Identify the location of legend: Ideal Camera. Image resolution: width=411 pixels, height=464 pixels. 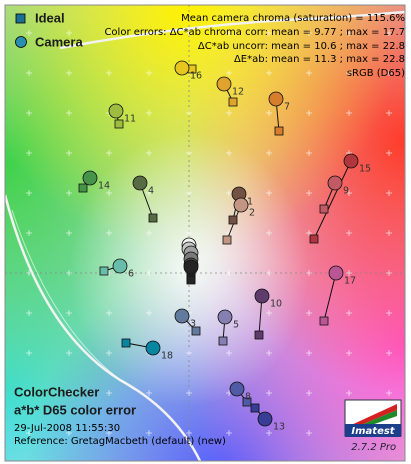
(49, 29).